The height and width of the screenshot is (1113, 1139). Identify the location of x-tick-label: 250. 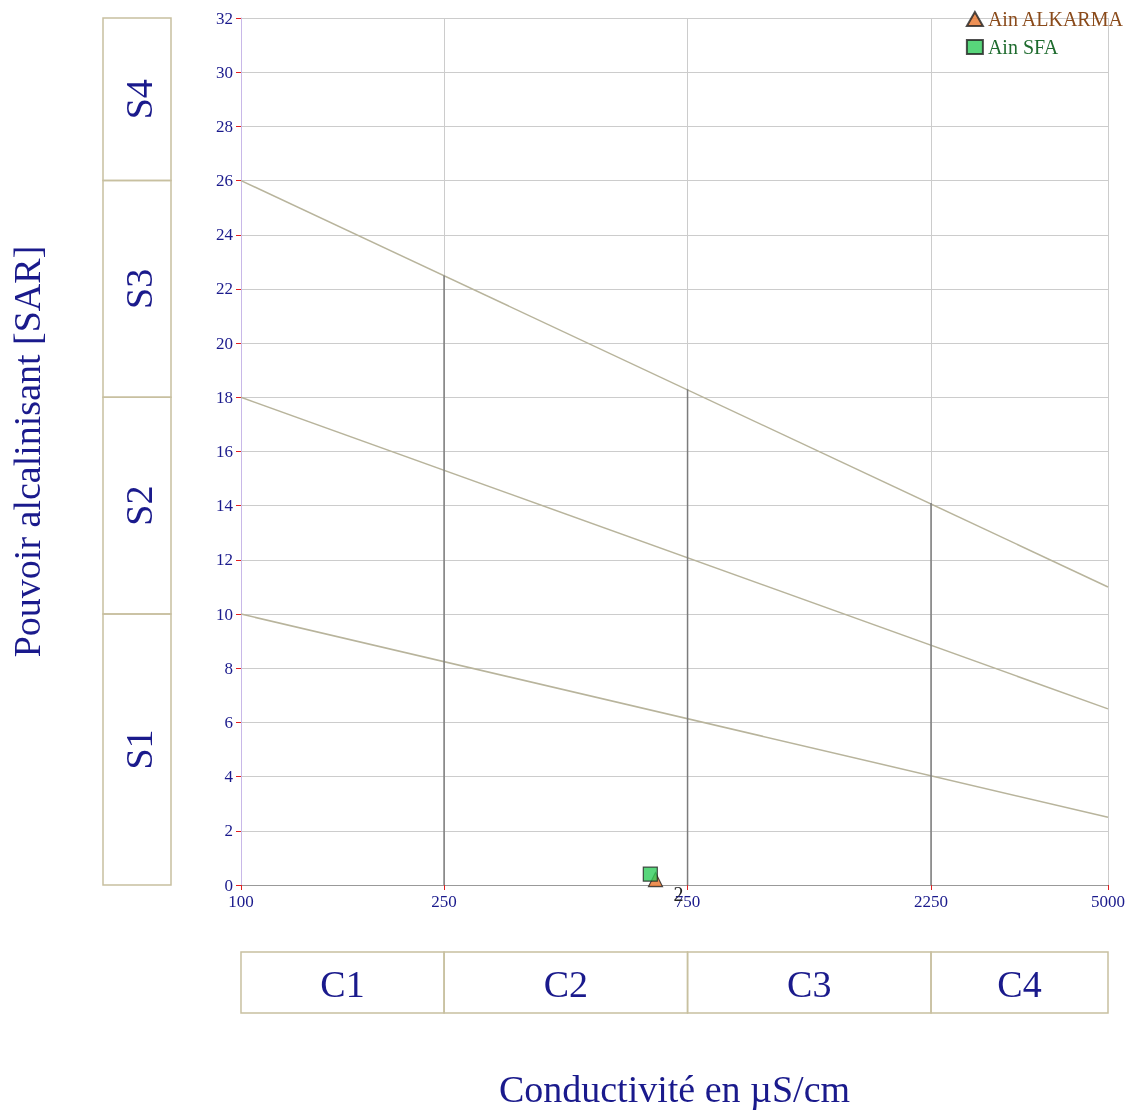
(444, 901).